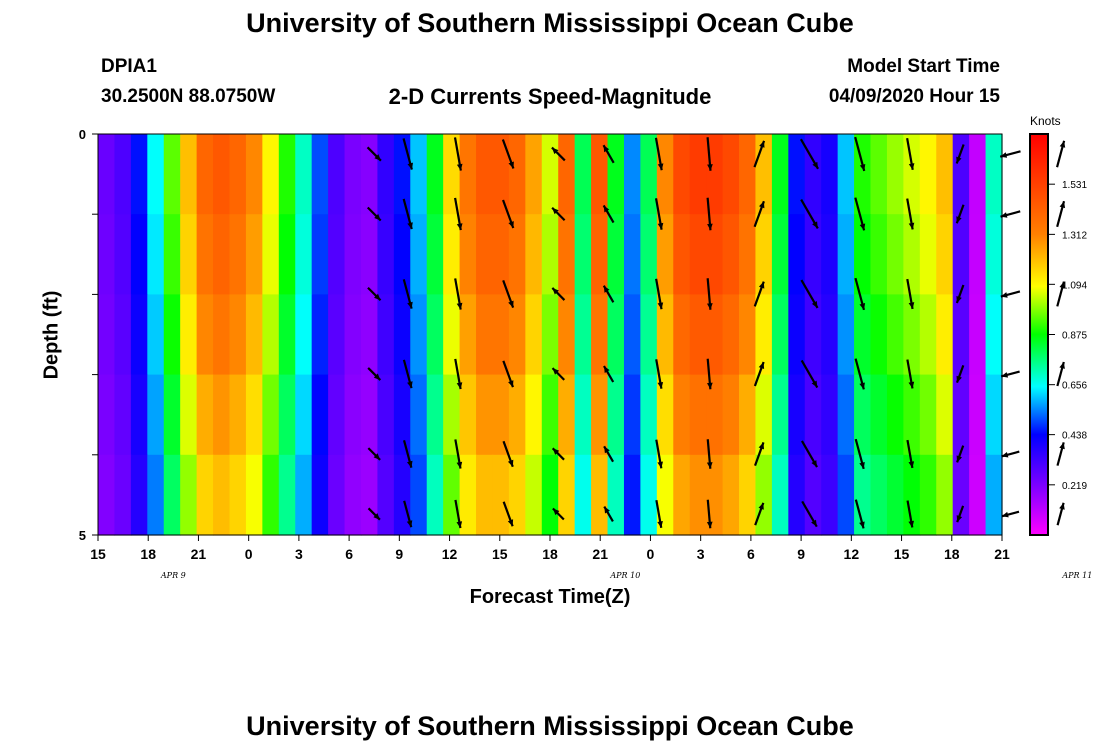 This screenshot has width=1100, height=750. Describe the element at coordinates (852, 554) in the screenshot. I see `x-tick-label: 12` at that location.